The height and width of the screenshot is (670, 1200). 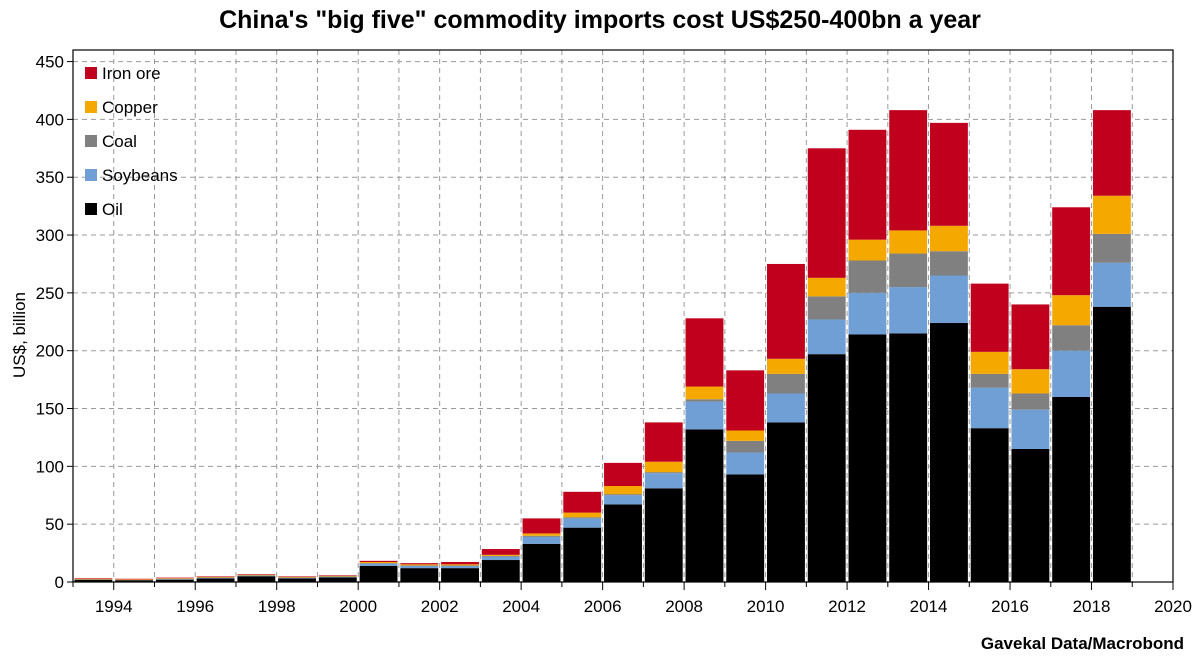 What do you see at coordinates (663, 442) in the screenshot?
I see `bar-iron-ore-2007` at bounding box center [663, 442].